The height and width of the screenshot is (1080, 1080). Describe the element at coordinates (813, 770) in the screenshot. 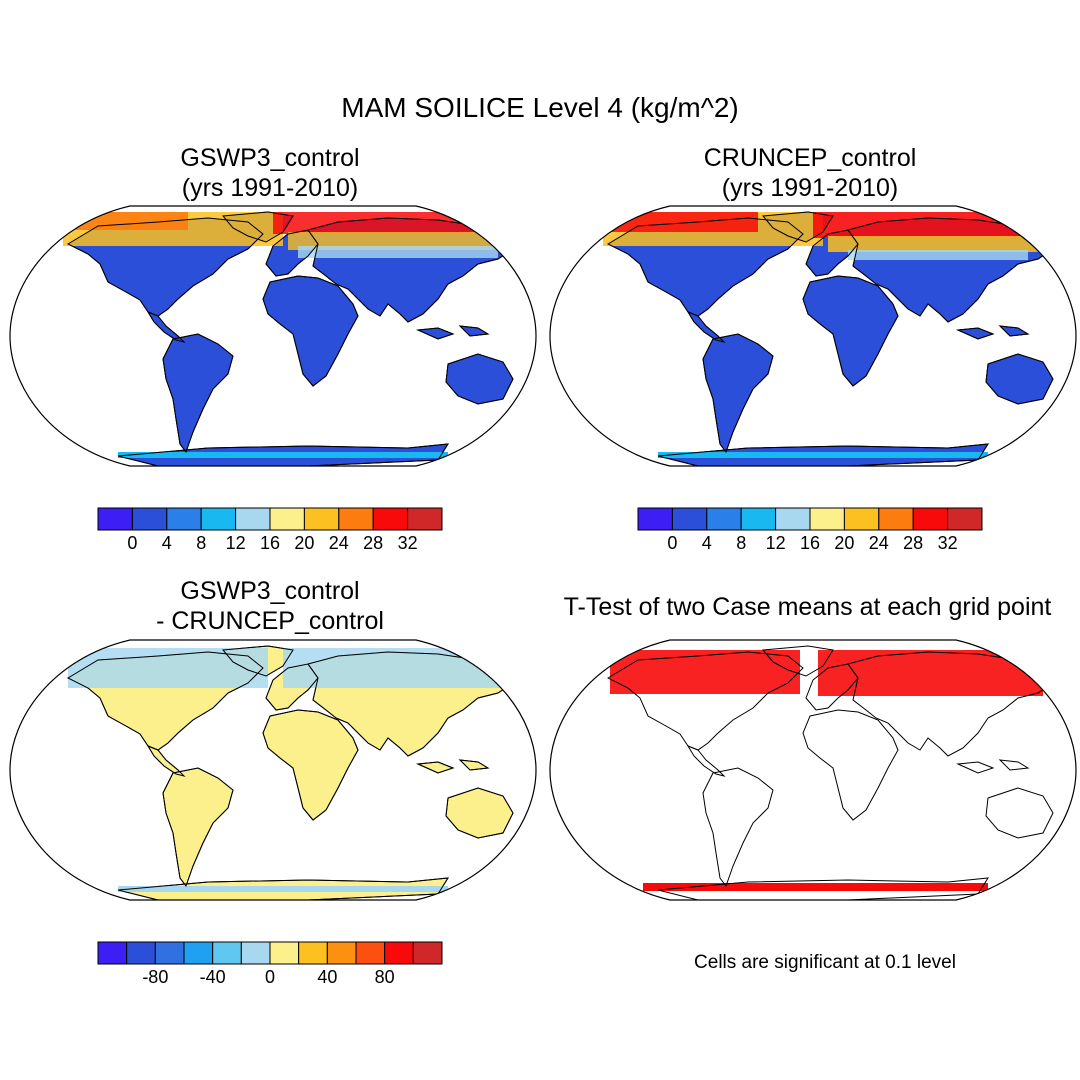

I see `map-ttest` at that location.